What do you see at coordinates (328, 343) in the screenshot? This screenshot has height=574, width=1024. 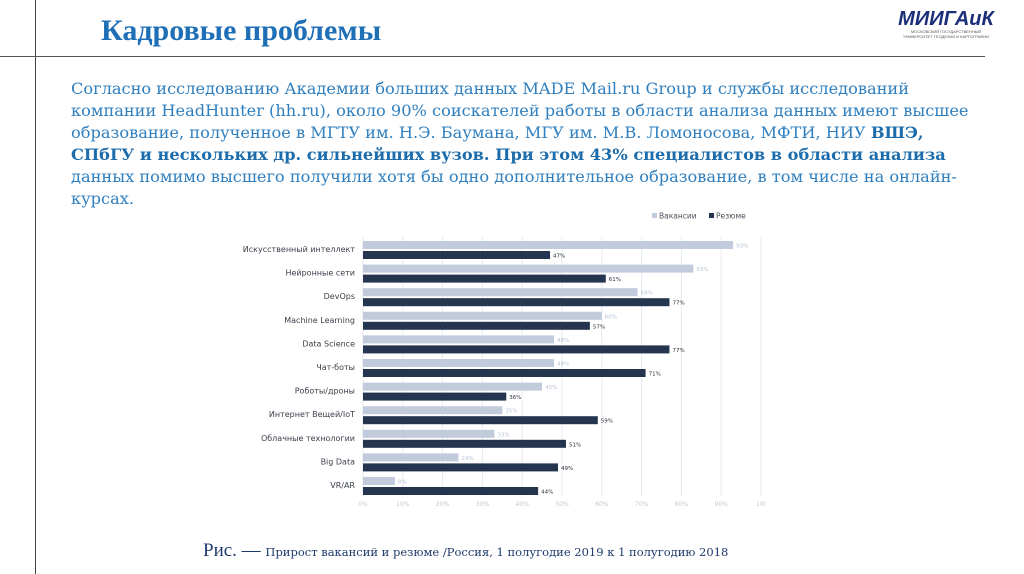 I see `category-label: Data Science` at bounding box center [328, 343].